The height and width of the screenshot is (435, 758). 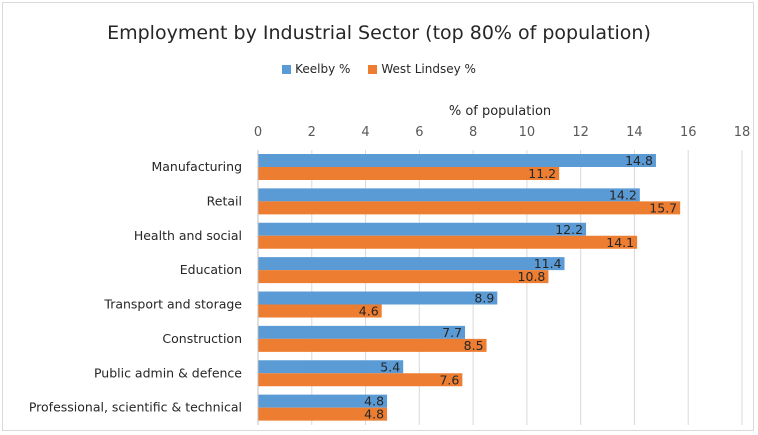 What do you see at coordinates (548, 263) in the screenshot?
I see `data-label: 11.4` at bounding box center [548, 263].